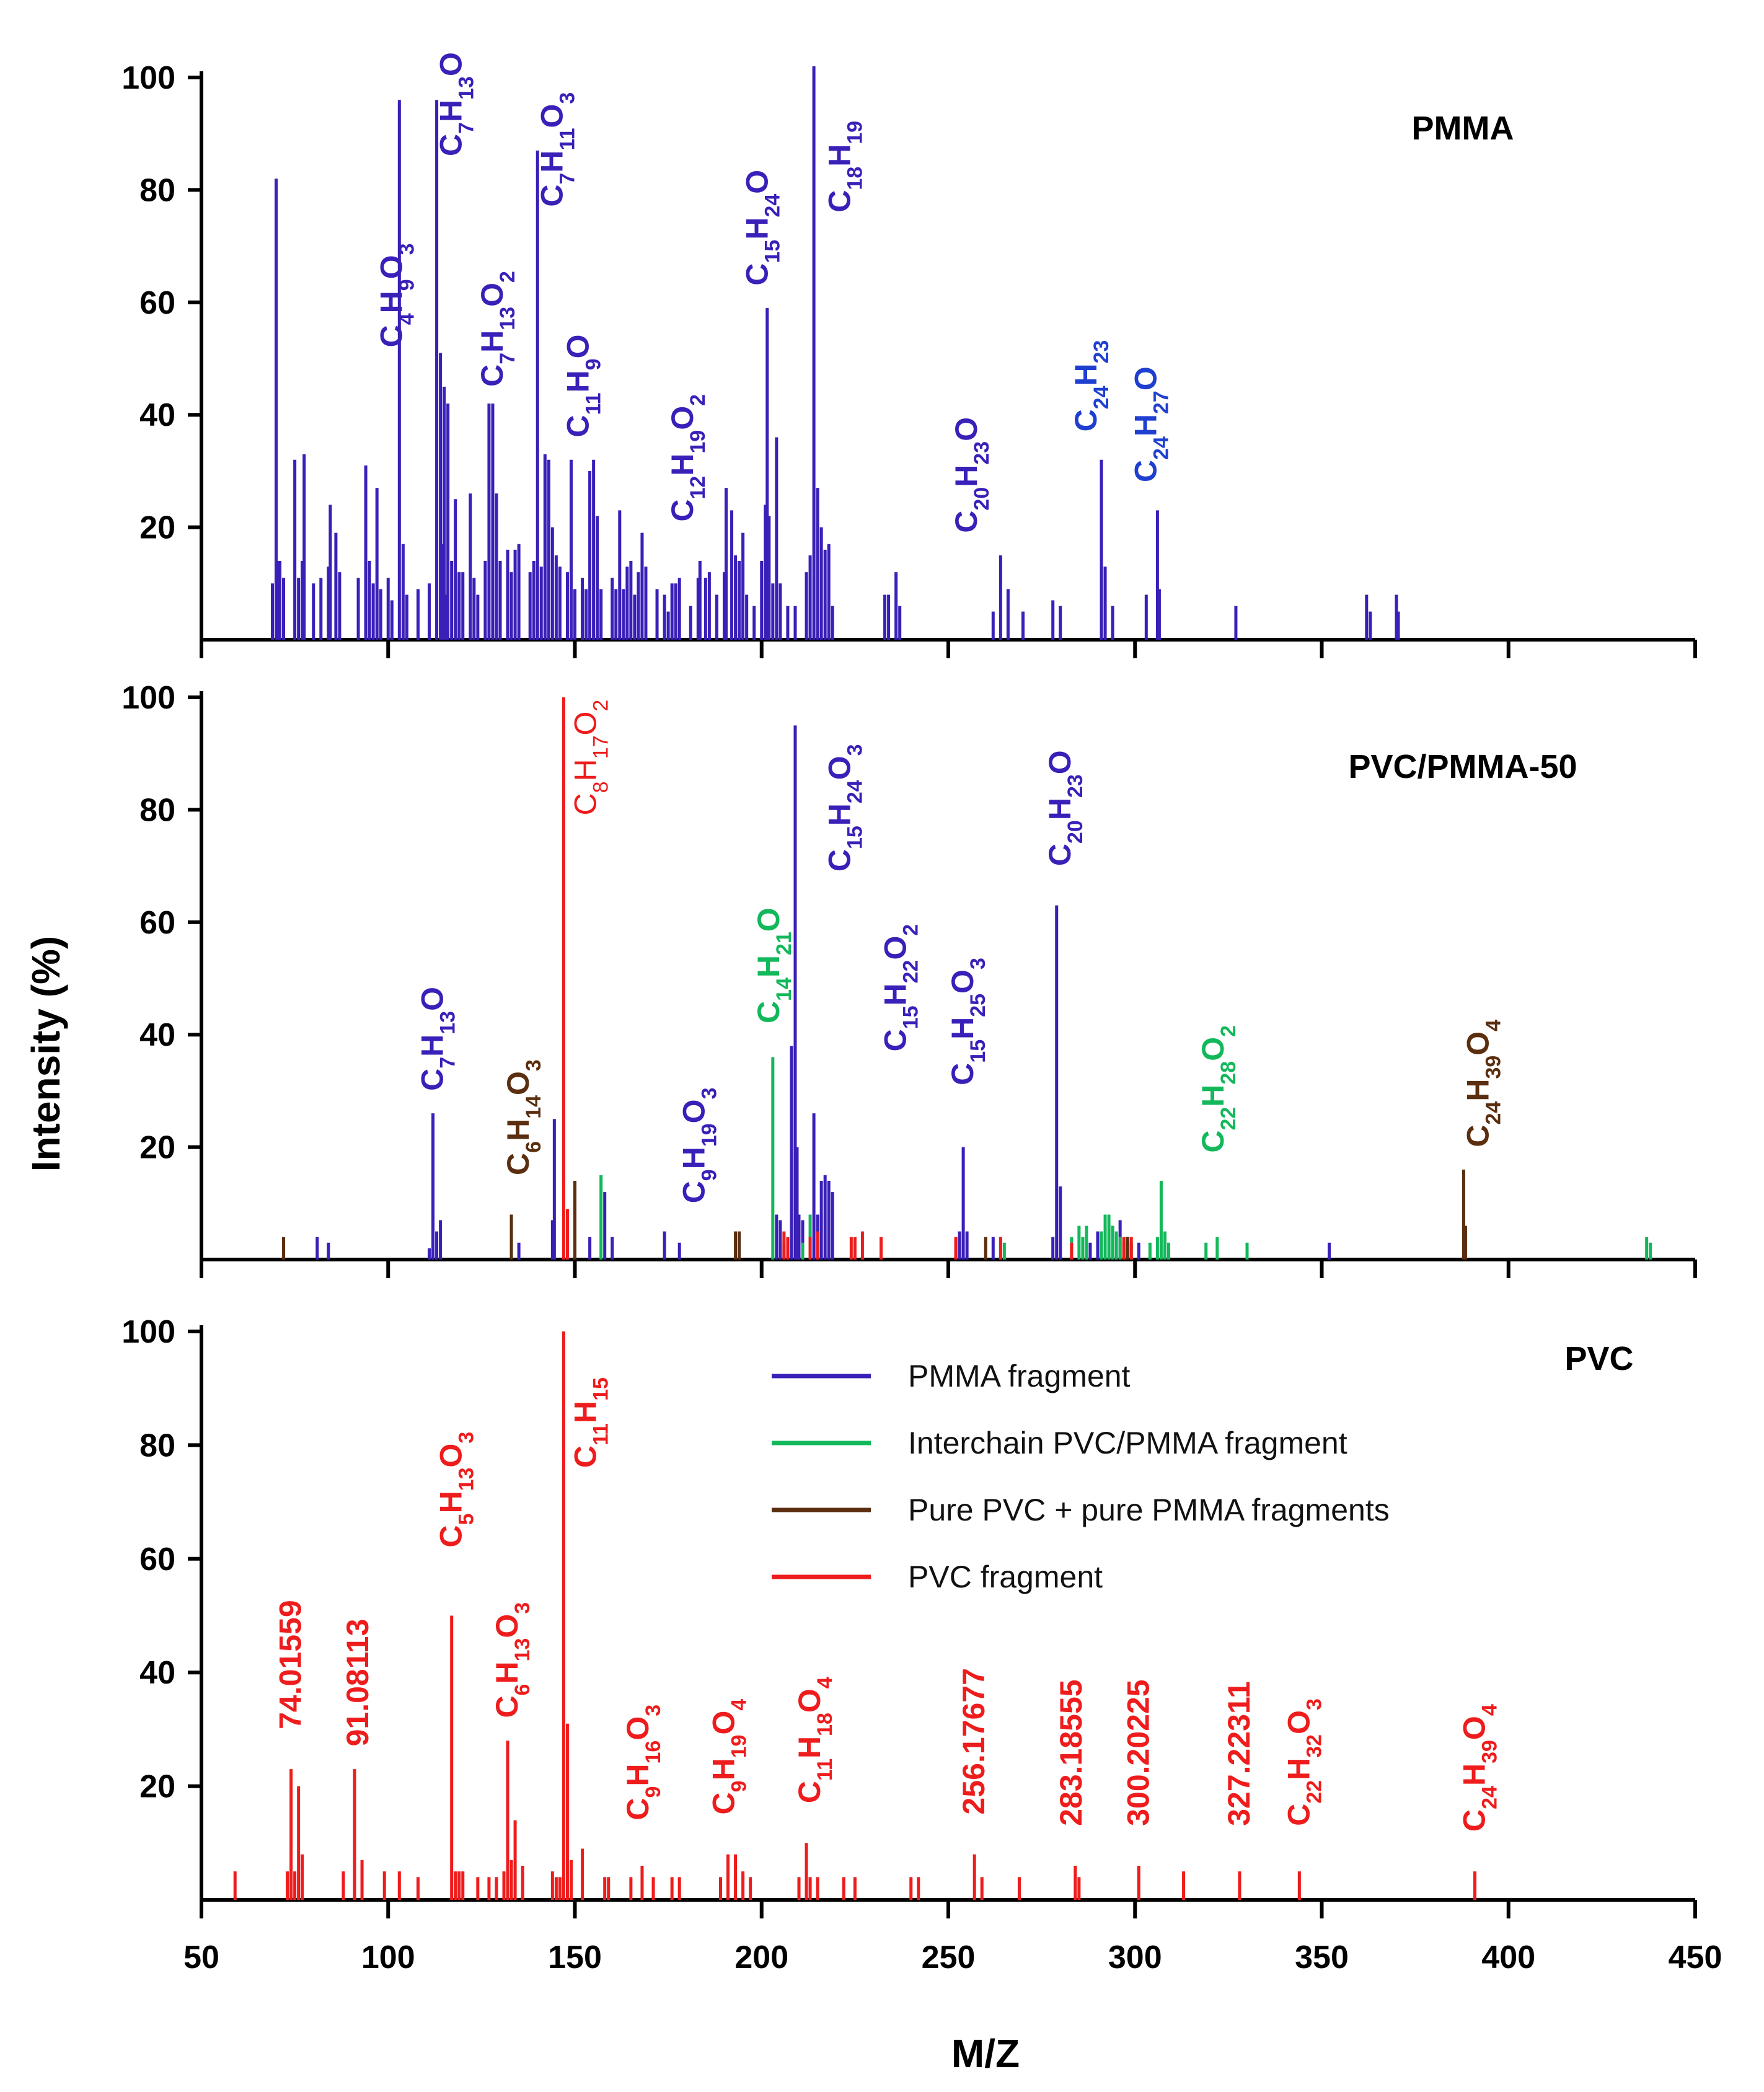 The height and width of the screenshot is (2092, 1764). What do you see at coordinates (844, 808) in the screenshot?
I see `peak-label: C15H24O3` at bounding box center [844, 808].